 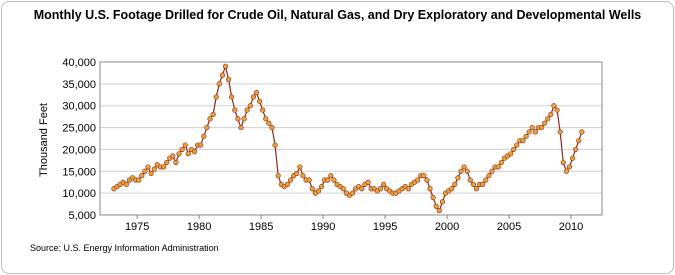 I want to click on x-tick-label: 1985, so click(x=261, y=227).